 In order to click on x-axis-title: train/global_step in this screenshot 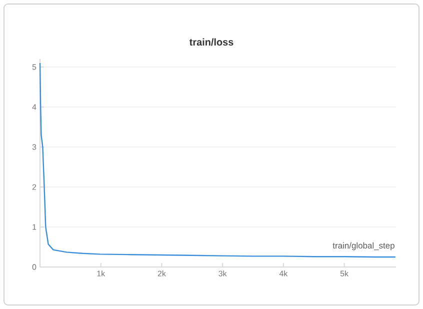, I will do `click(363, 246)`.